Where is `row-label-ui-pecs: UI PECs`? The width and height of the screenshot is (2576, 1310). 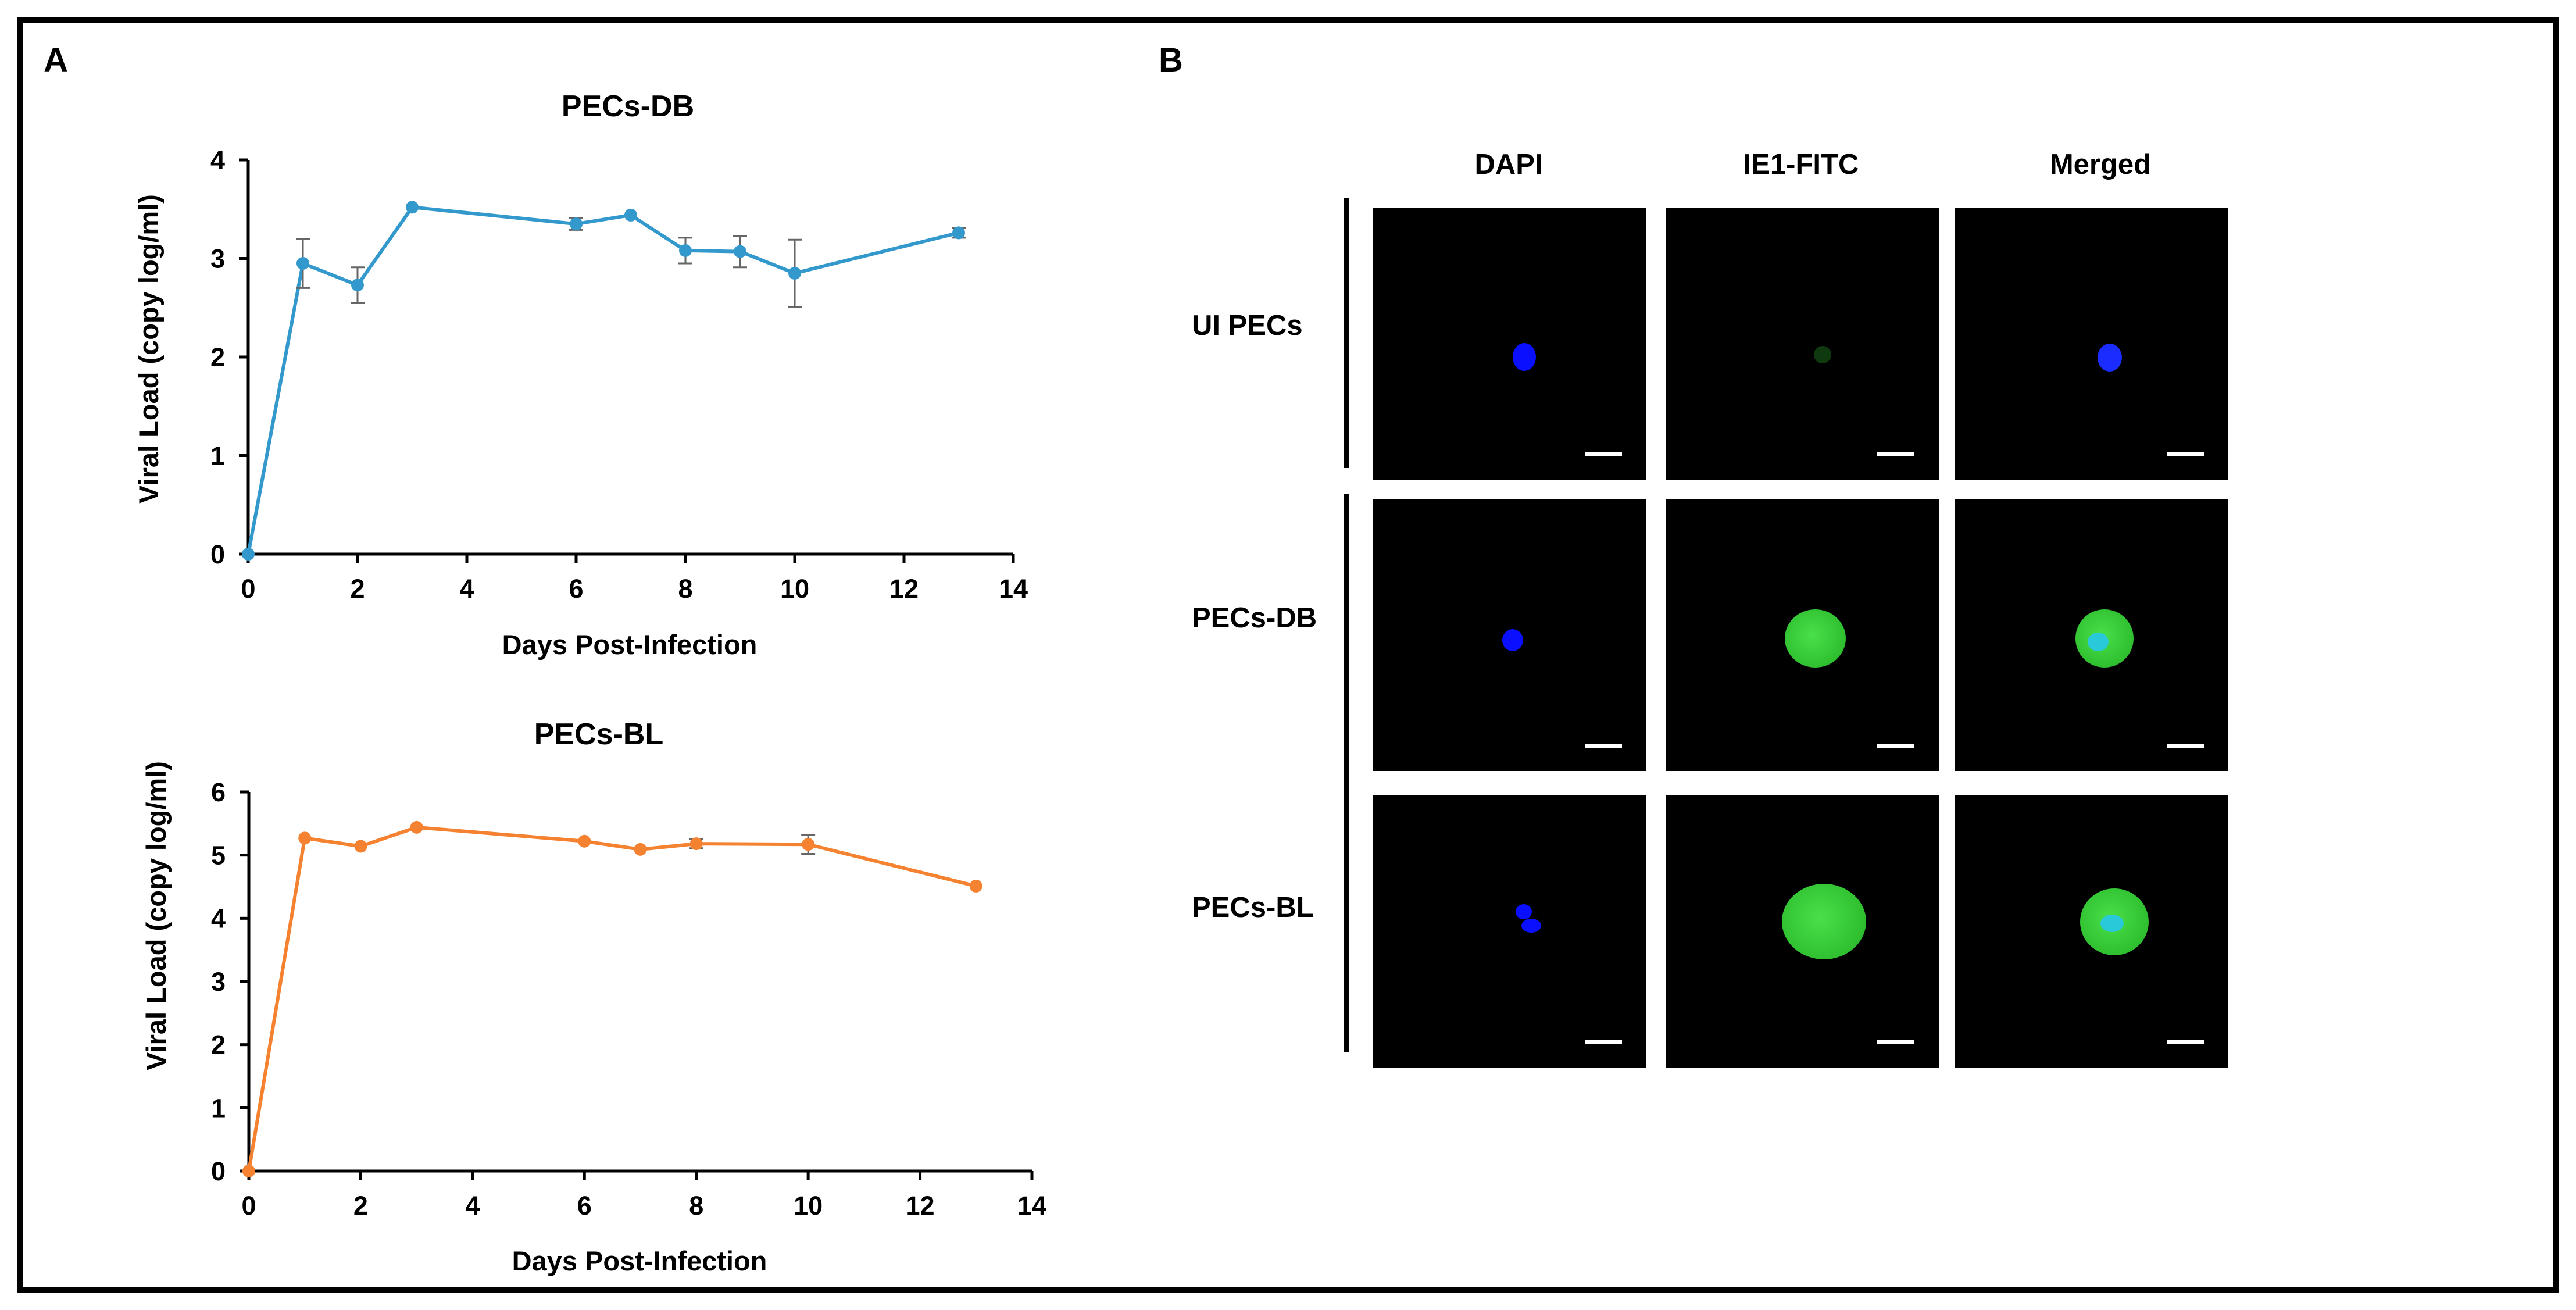
row-label-ui-pecs: UI PECs is located at coordinates (1247, 326).